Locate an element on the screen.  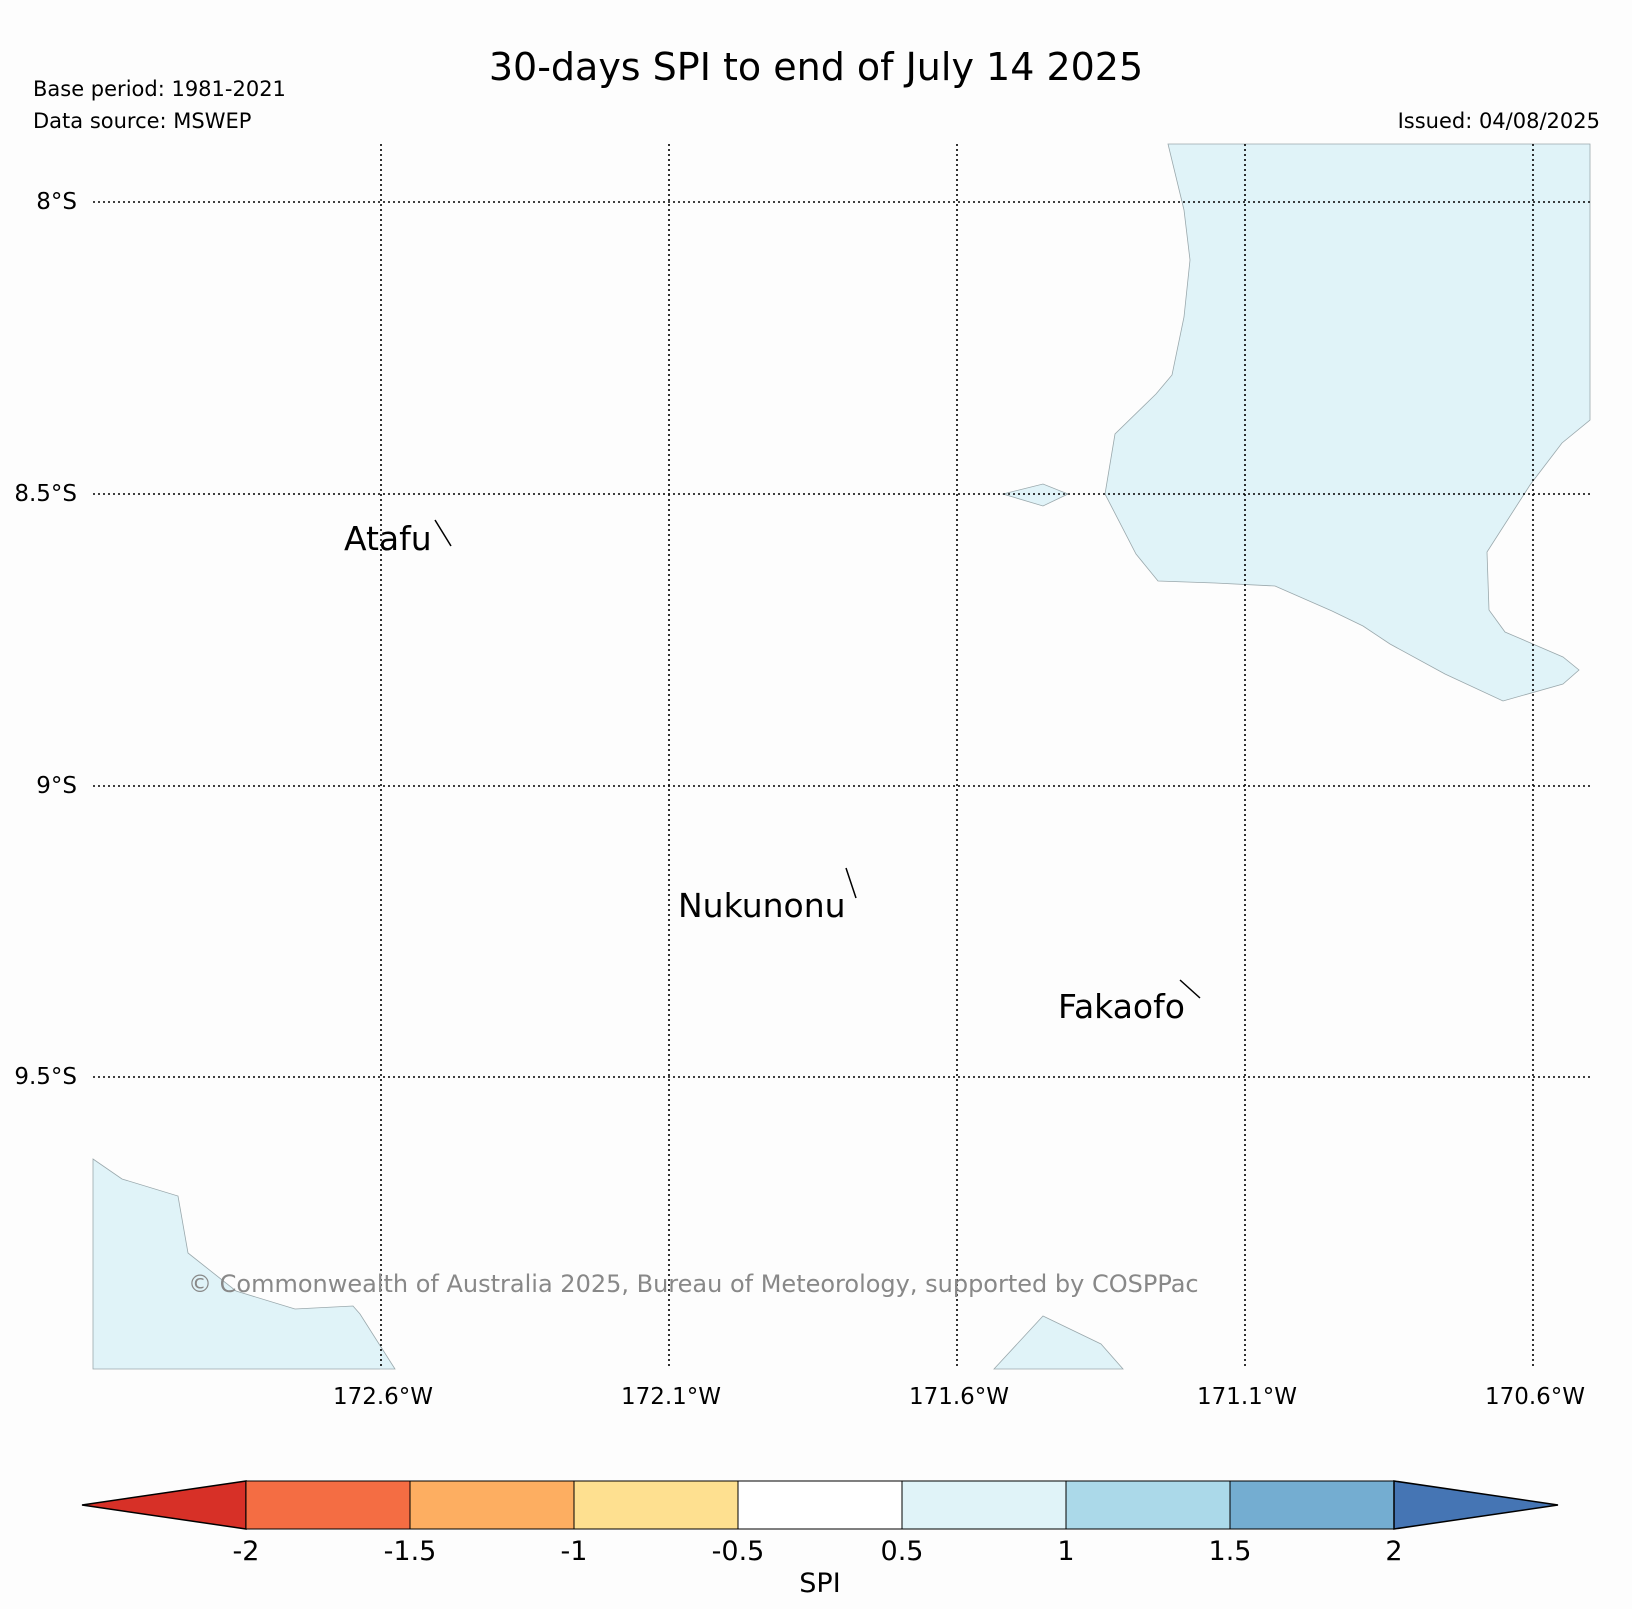
colorbar-extend-low is located at coordinates (164, 1505).